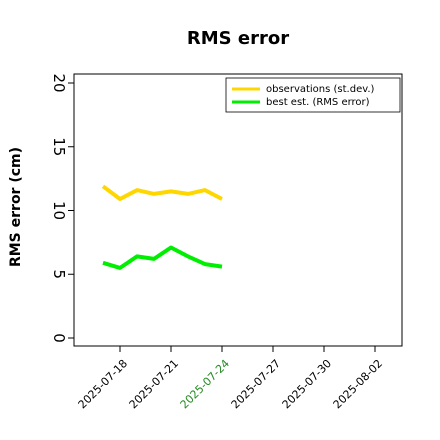 Image resolution: width=440 pixels, height=440 pixels. What do you see at coordinates (103, 384) in the screenshot?
I see `x-tick-label: 2025-07-18` at bounding box center [103, 384].